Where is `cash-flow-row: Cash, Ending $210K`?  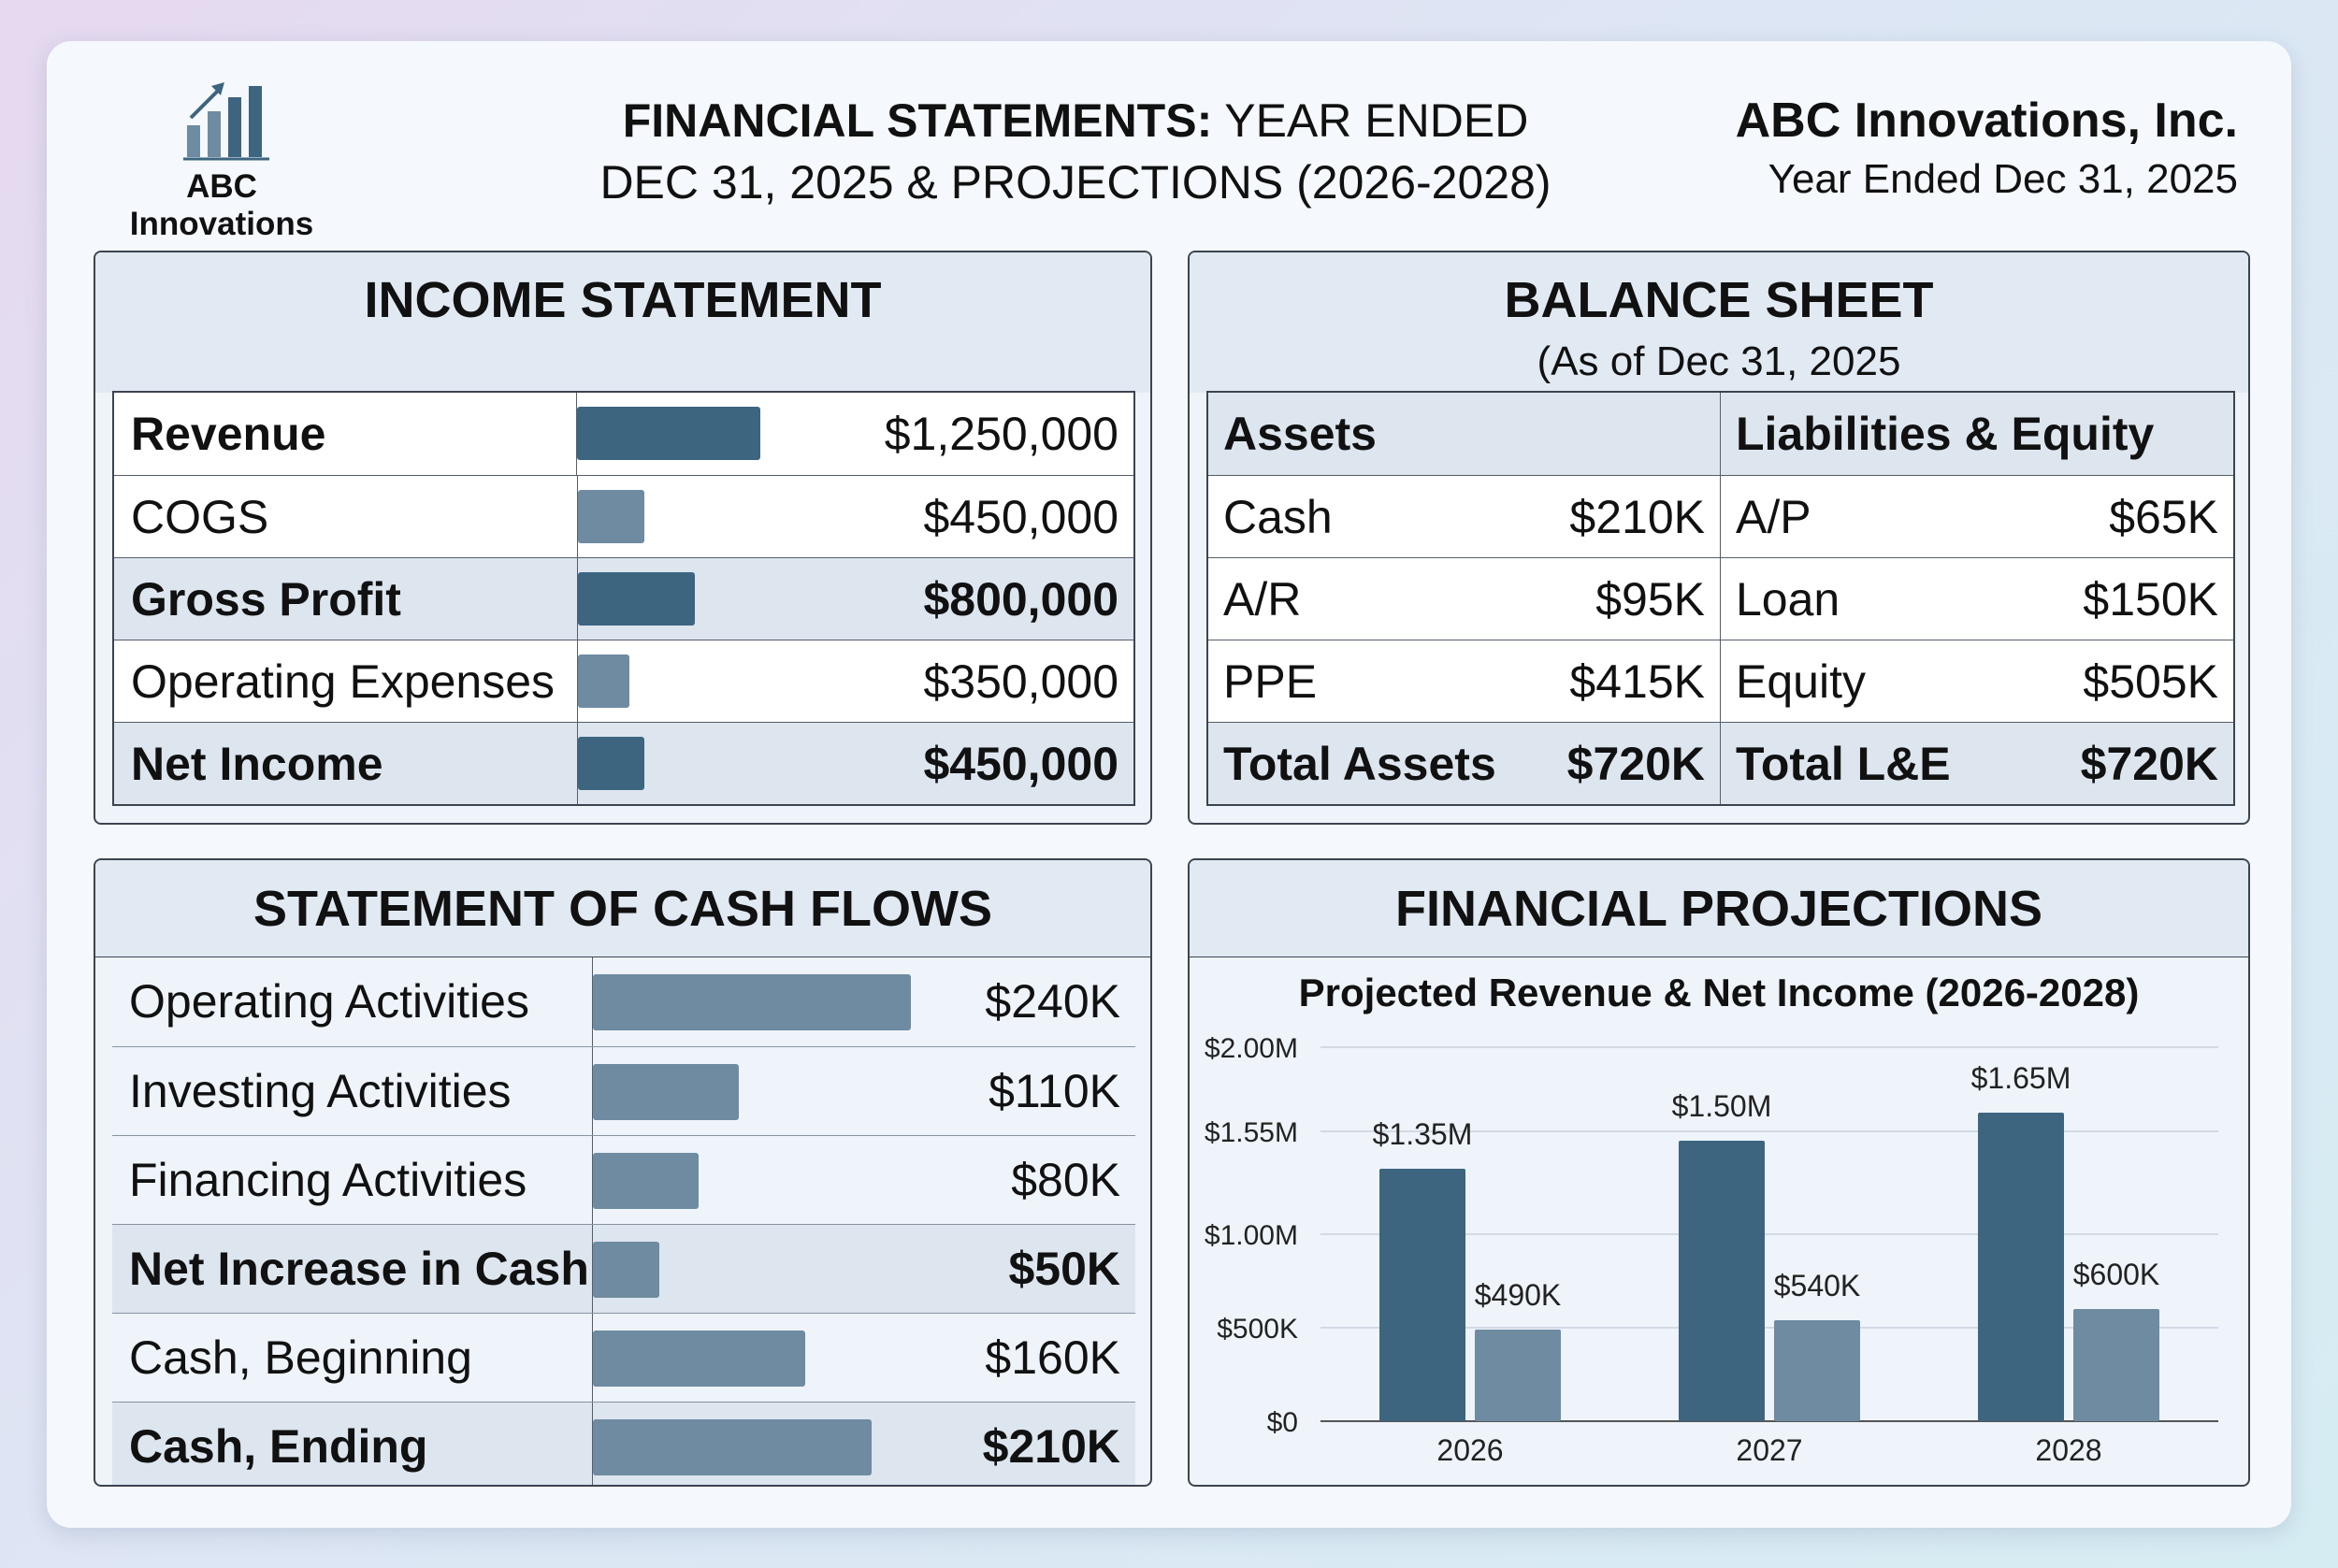 cash-flow-row: Cash, Ending $210K is located at coordinates (623, 1443).